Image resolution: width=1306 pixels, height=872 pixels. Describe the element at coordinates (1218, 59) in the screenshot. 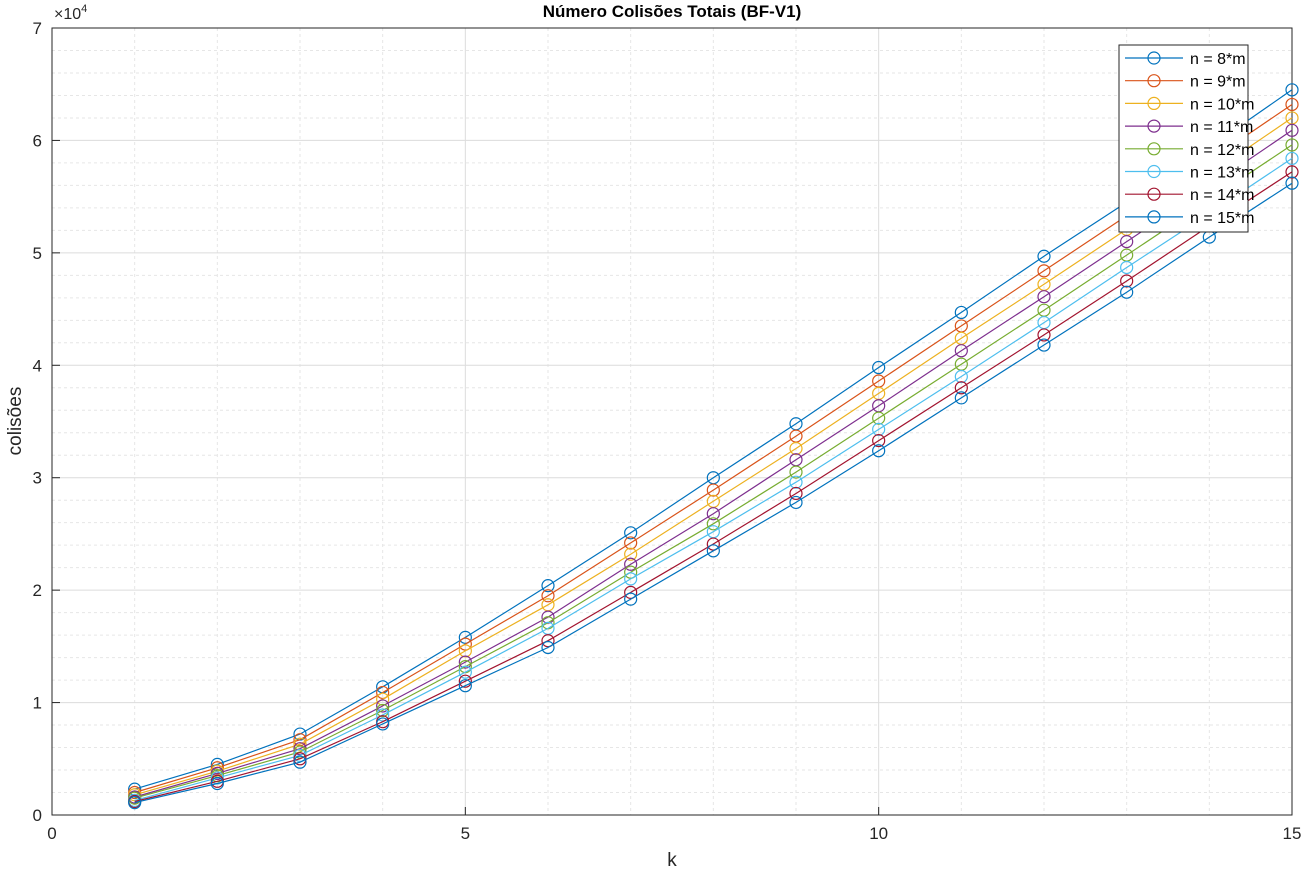

I see `legend-label: n = 8*m` at that location.